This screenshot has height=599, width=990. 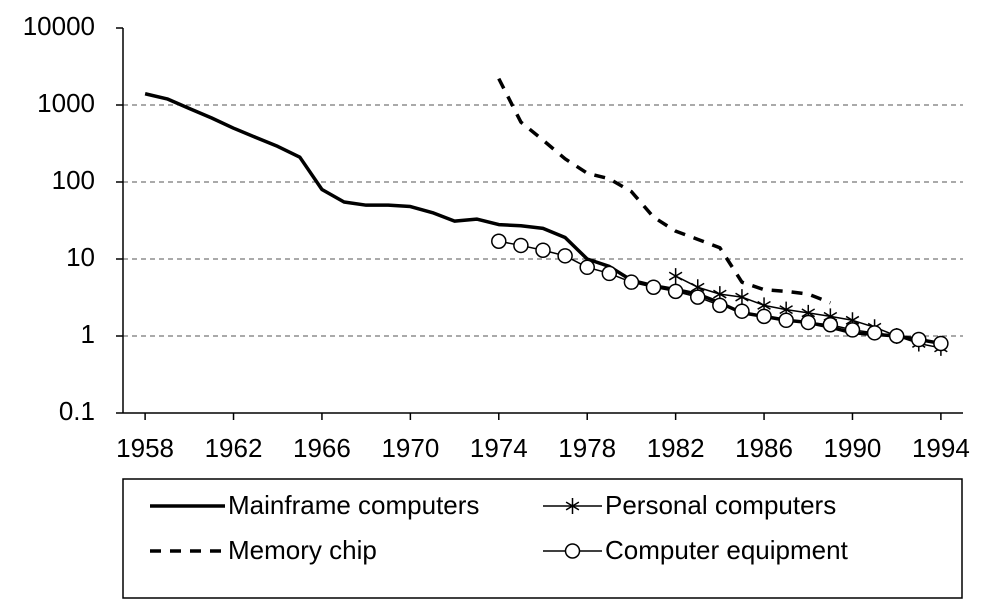 What do you see at coordinates (73, 180) in the screenshot?
I see `y-tick-label: 100` at bounding box center [73, 180].